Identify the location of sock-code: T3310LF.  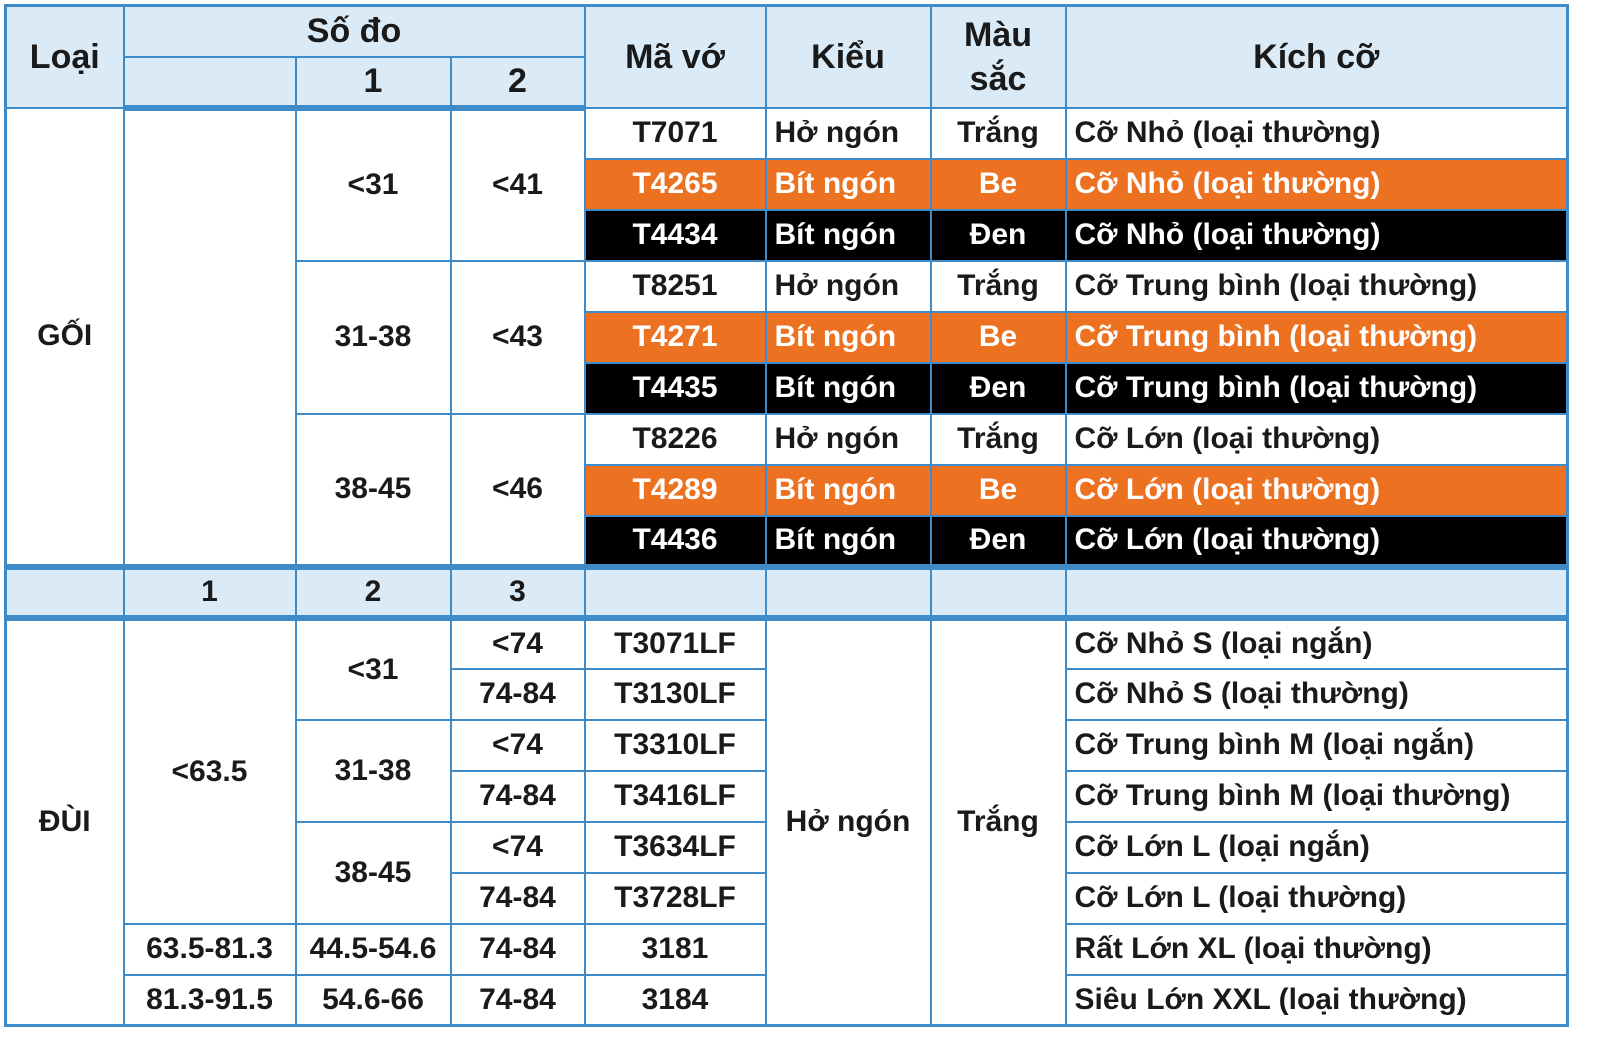
(675, 745).